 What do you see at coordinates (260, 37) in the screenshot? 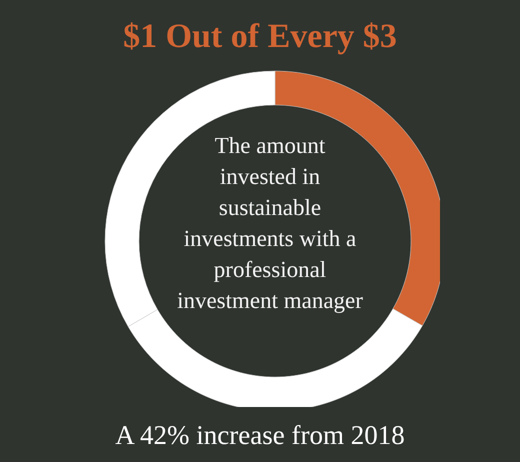
I see `chart-title: $1 Out of Every $3` at bounding box center [260, 37].